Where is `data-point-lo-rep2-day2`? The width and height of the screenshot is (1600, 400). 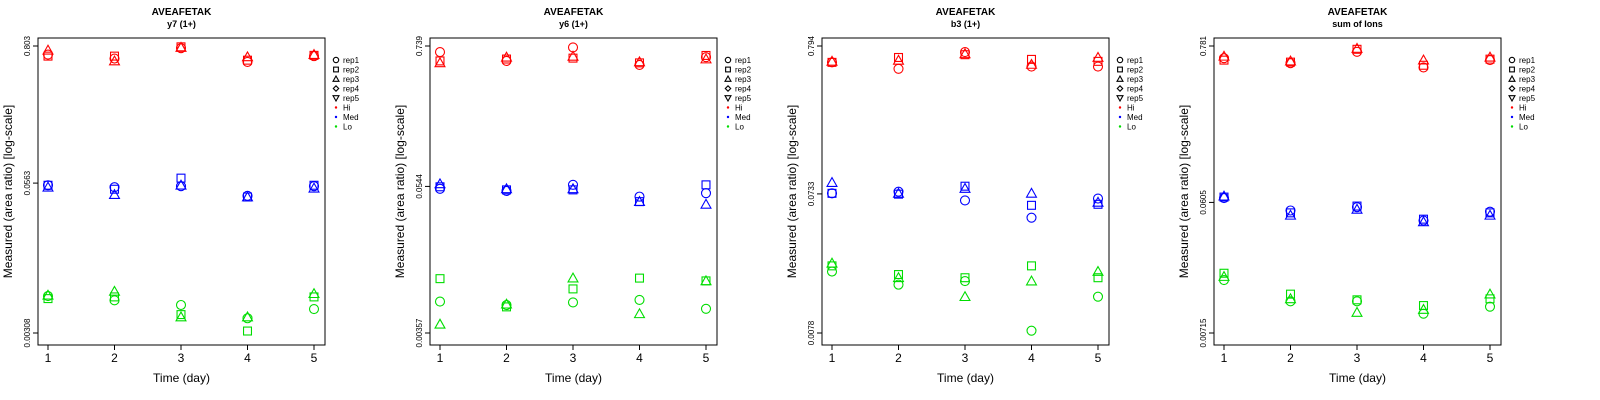
data-point-lo-rep2-day2 is located at coordinates (898, 275).